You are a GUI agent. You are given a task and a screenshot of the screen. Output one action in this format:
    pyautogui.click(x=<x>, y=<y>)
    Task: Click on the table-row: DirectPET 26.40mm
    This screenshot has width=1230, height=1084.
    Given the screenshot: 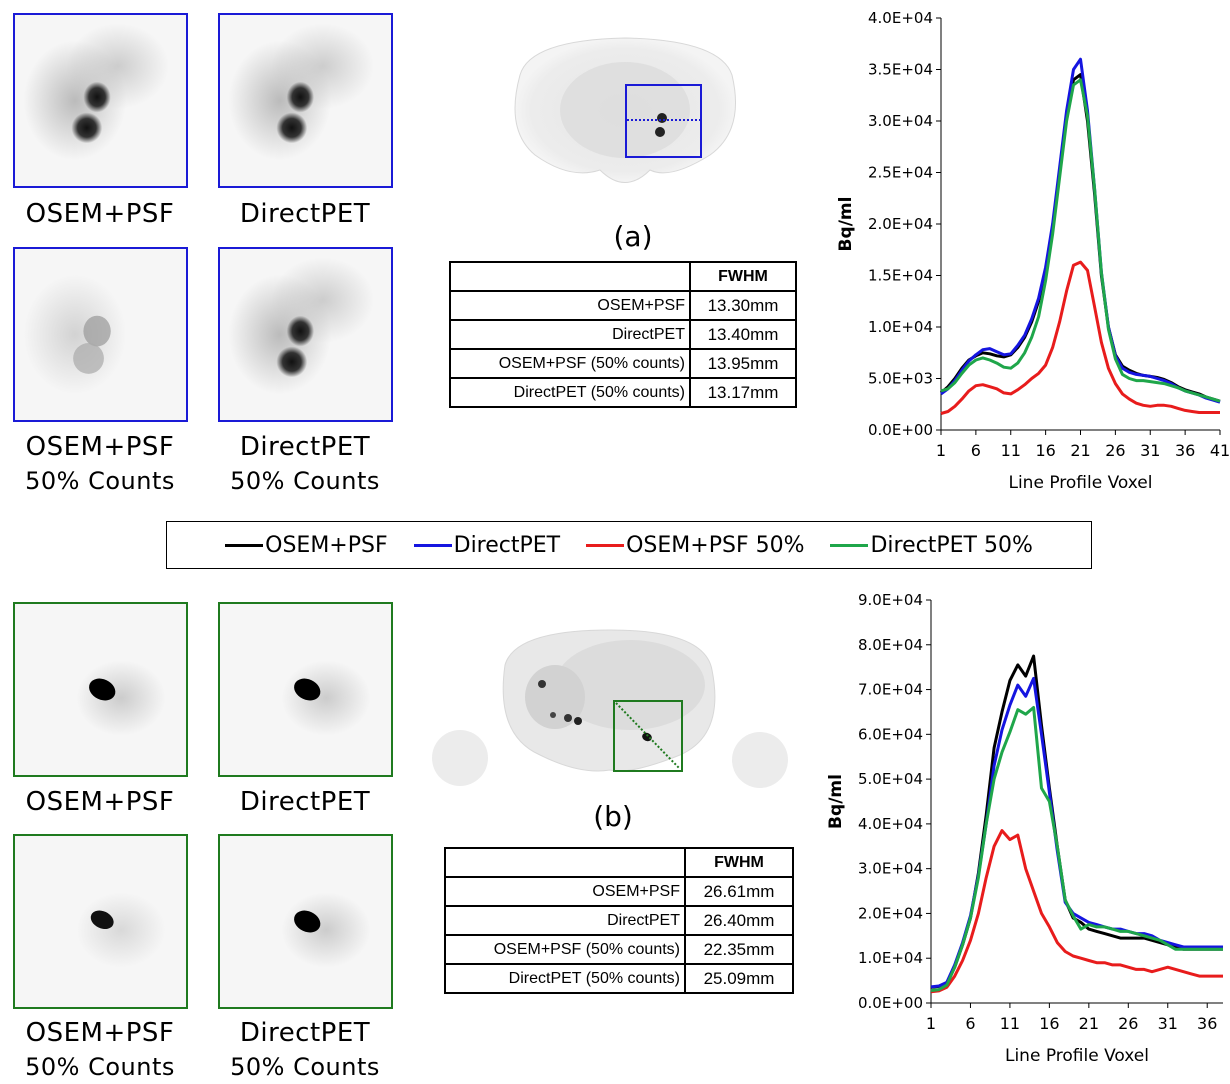 What is the action you would take?
    pyautogui.click(x=619, y=920)
    